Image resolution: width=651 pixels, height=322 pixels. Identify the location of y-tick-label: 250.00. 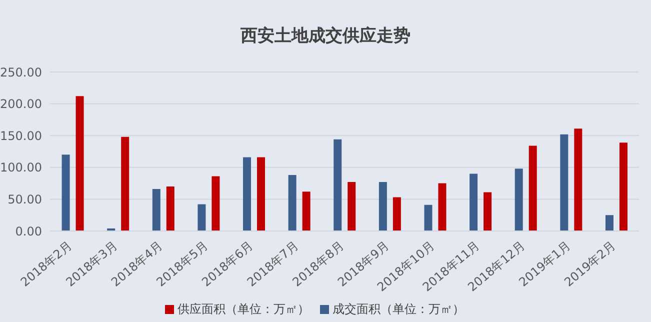
(21, 72).